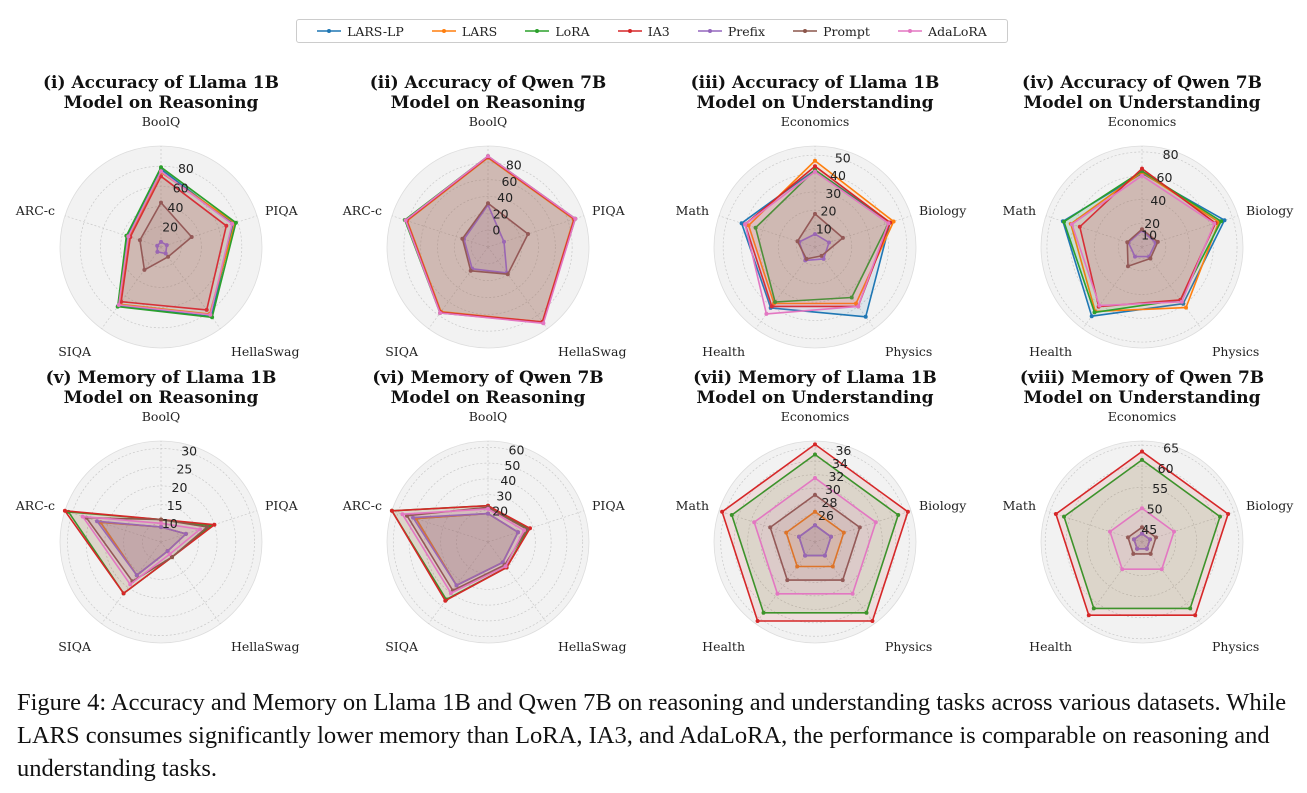  I want to click on axis-label: HellaSwag, so click(592, 646).